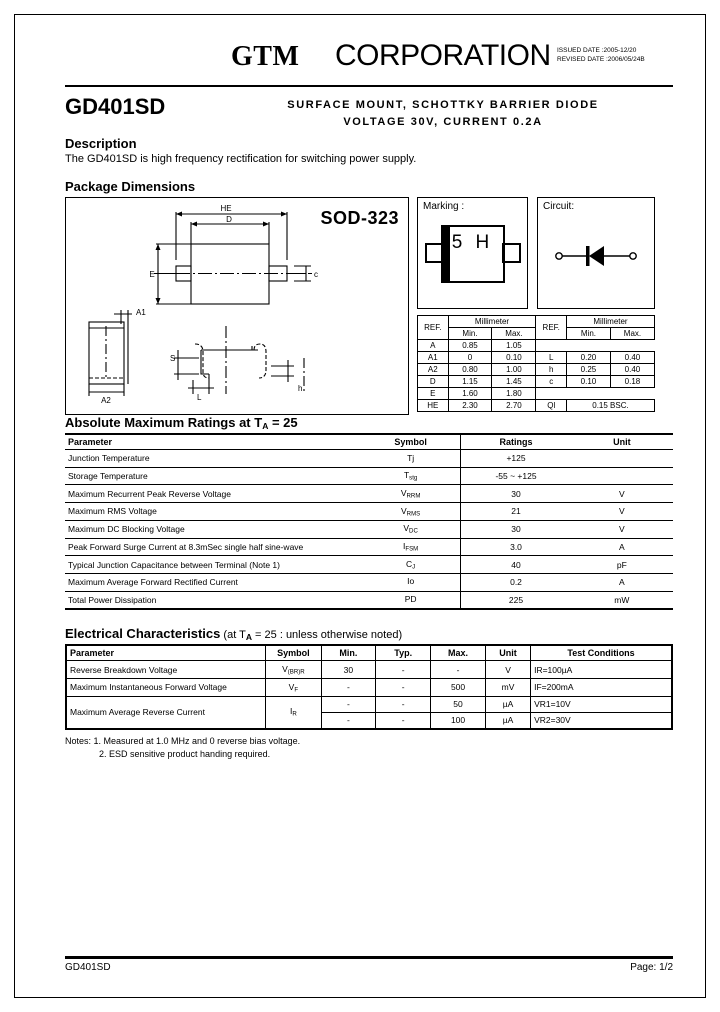  What do you see at coordinates (172, 358) in the screenshot?
I see `dim-label-s: S` at bounding box center [172, 358].